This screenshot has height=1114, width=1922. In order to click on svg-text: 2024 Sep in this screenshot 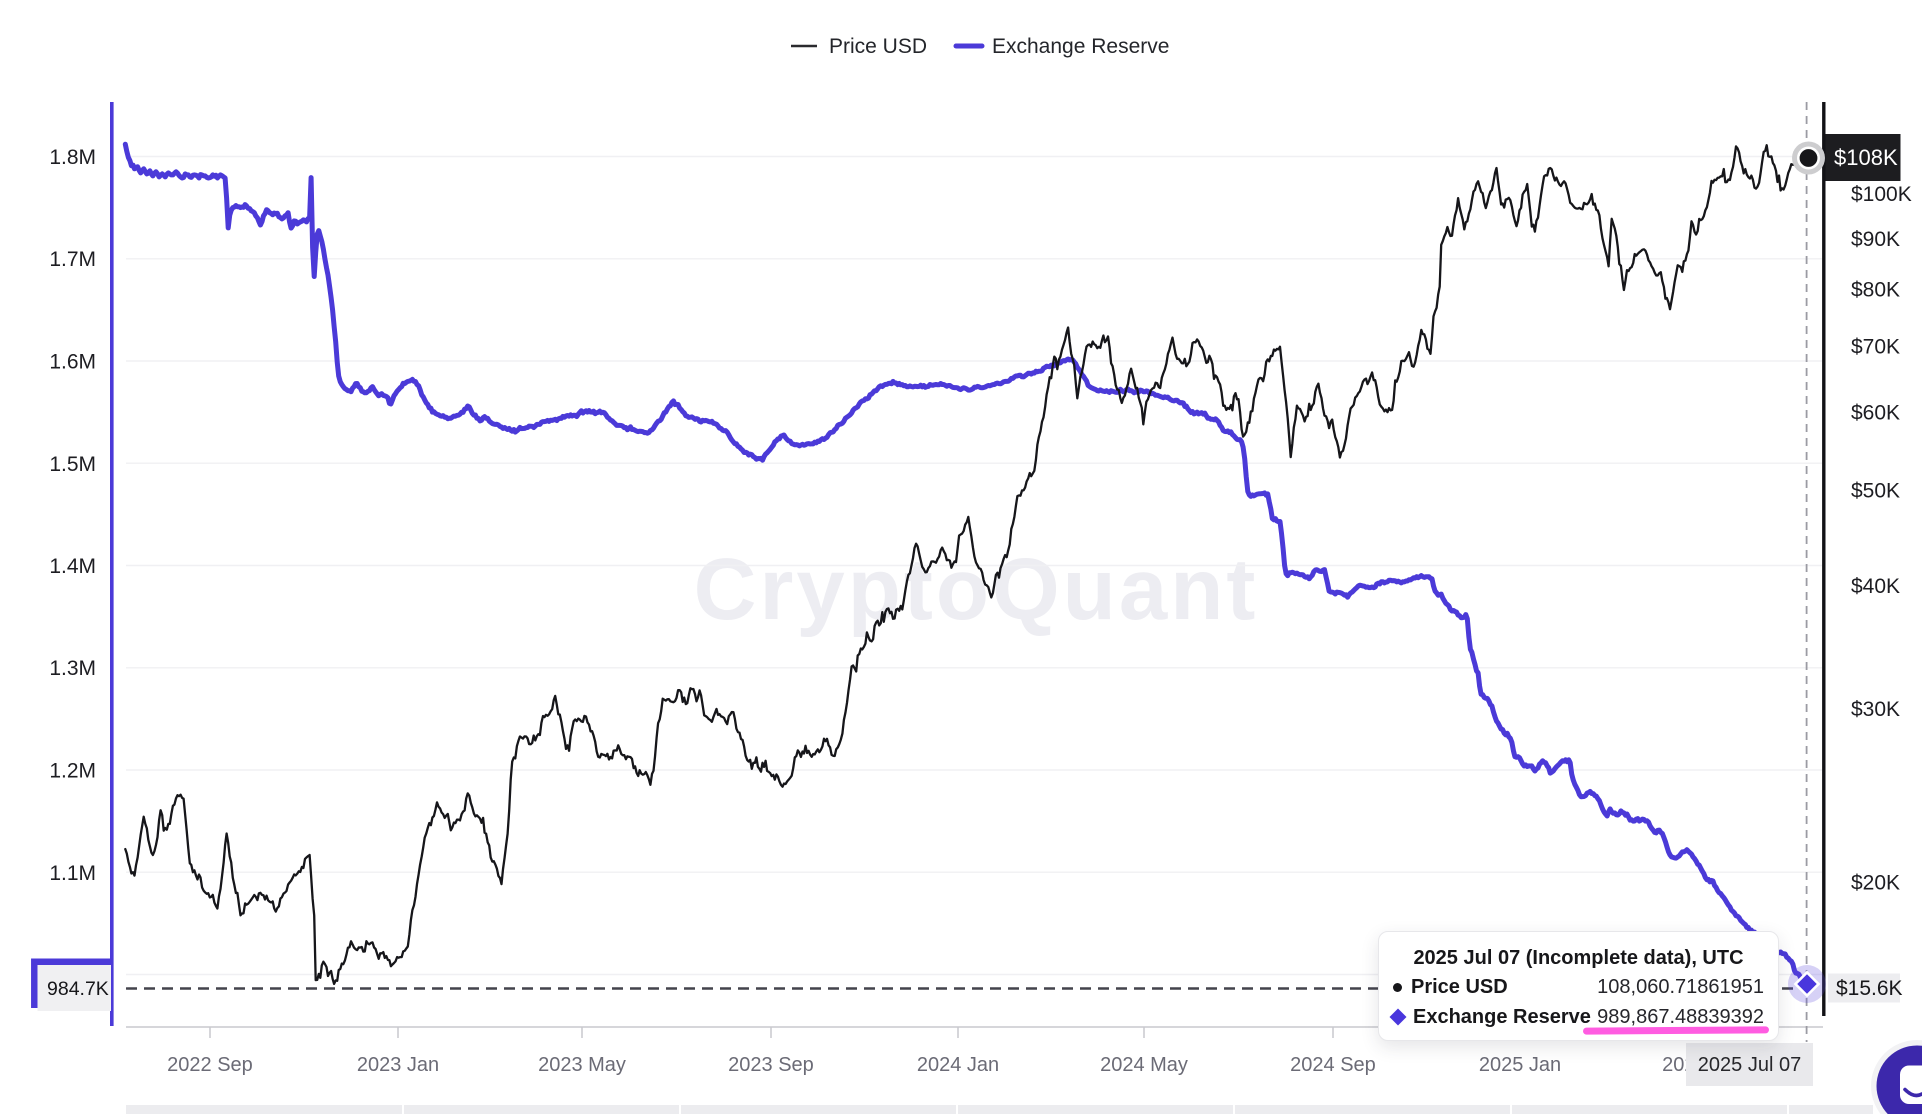, I will do `click(1333, 1065)`.